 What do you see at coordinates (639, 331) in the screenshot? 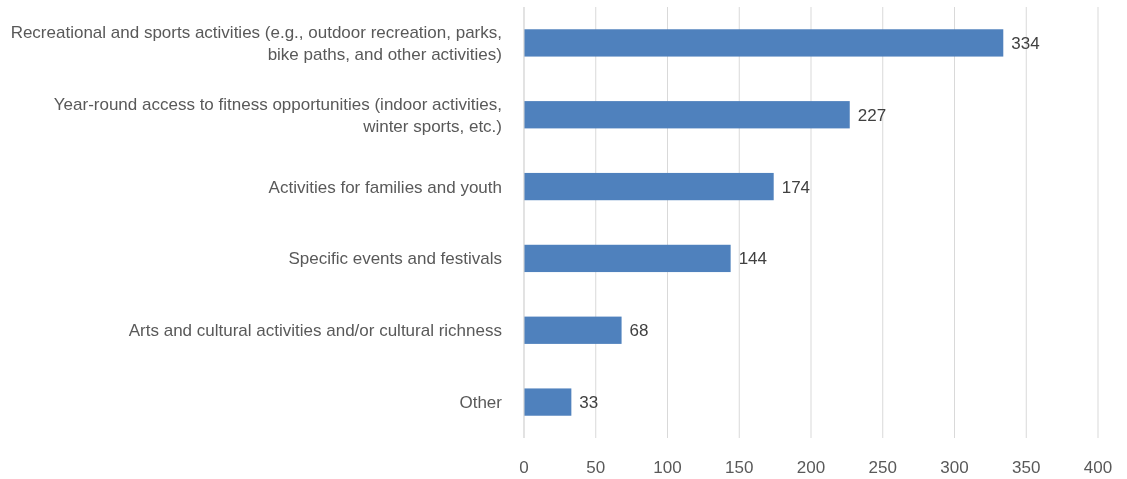
I see `data-label: 68` at bounding box center [639, 331].